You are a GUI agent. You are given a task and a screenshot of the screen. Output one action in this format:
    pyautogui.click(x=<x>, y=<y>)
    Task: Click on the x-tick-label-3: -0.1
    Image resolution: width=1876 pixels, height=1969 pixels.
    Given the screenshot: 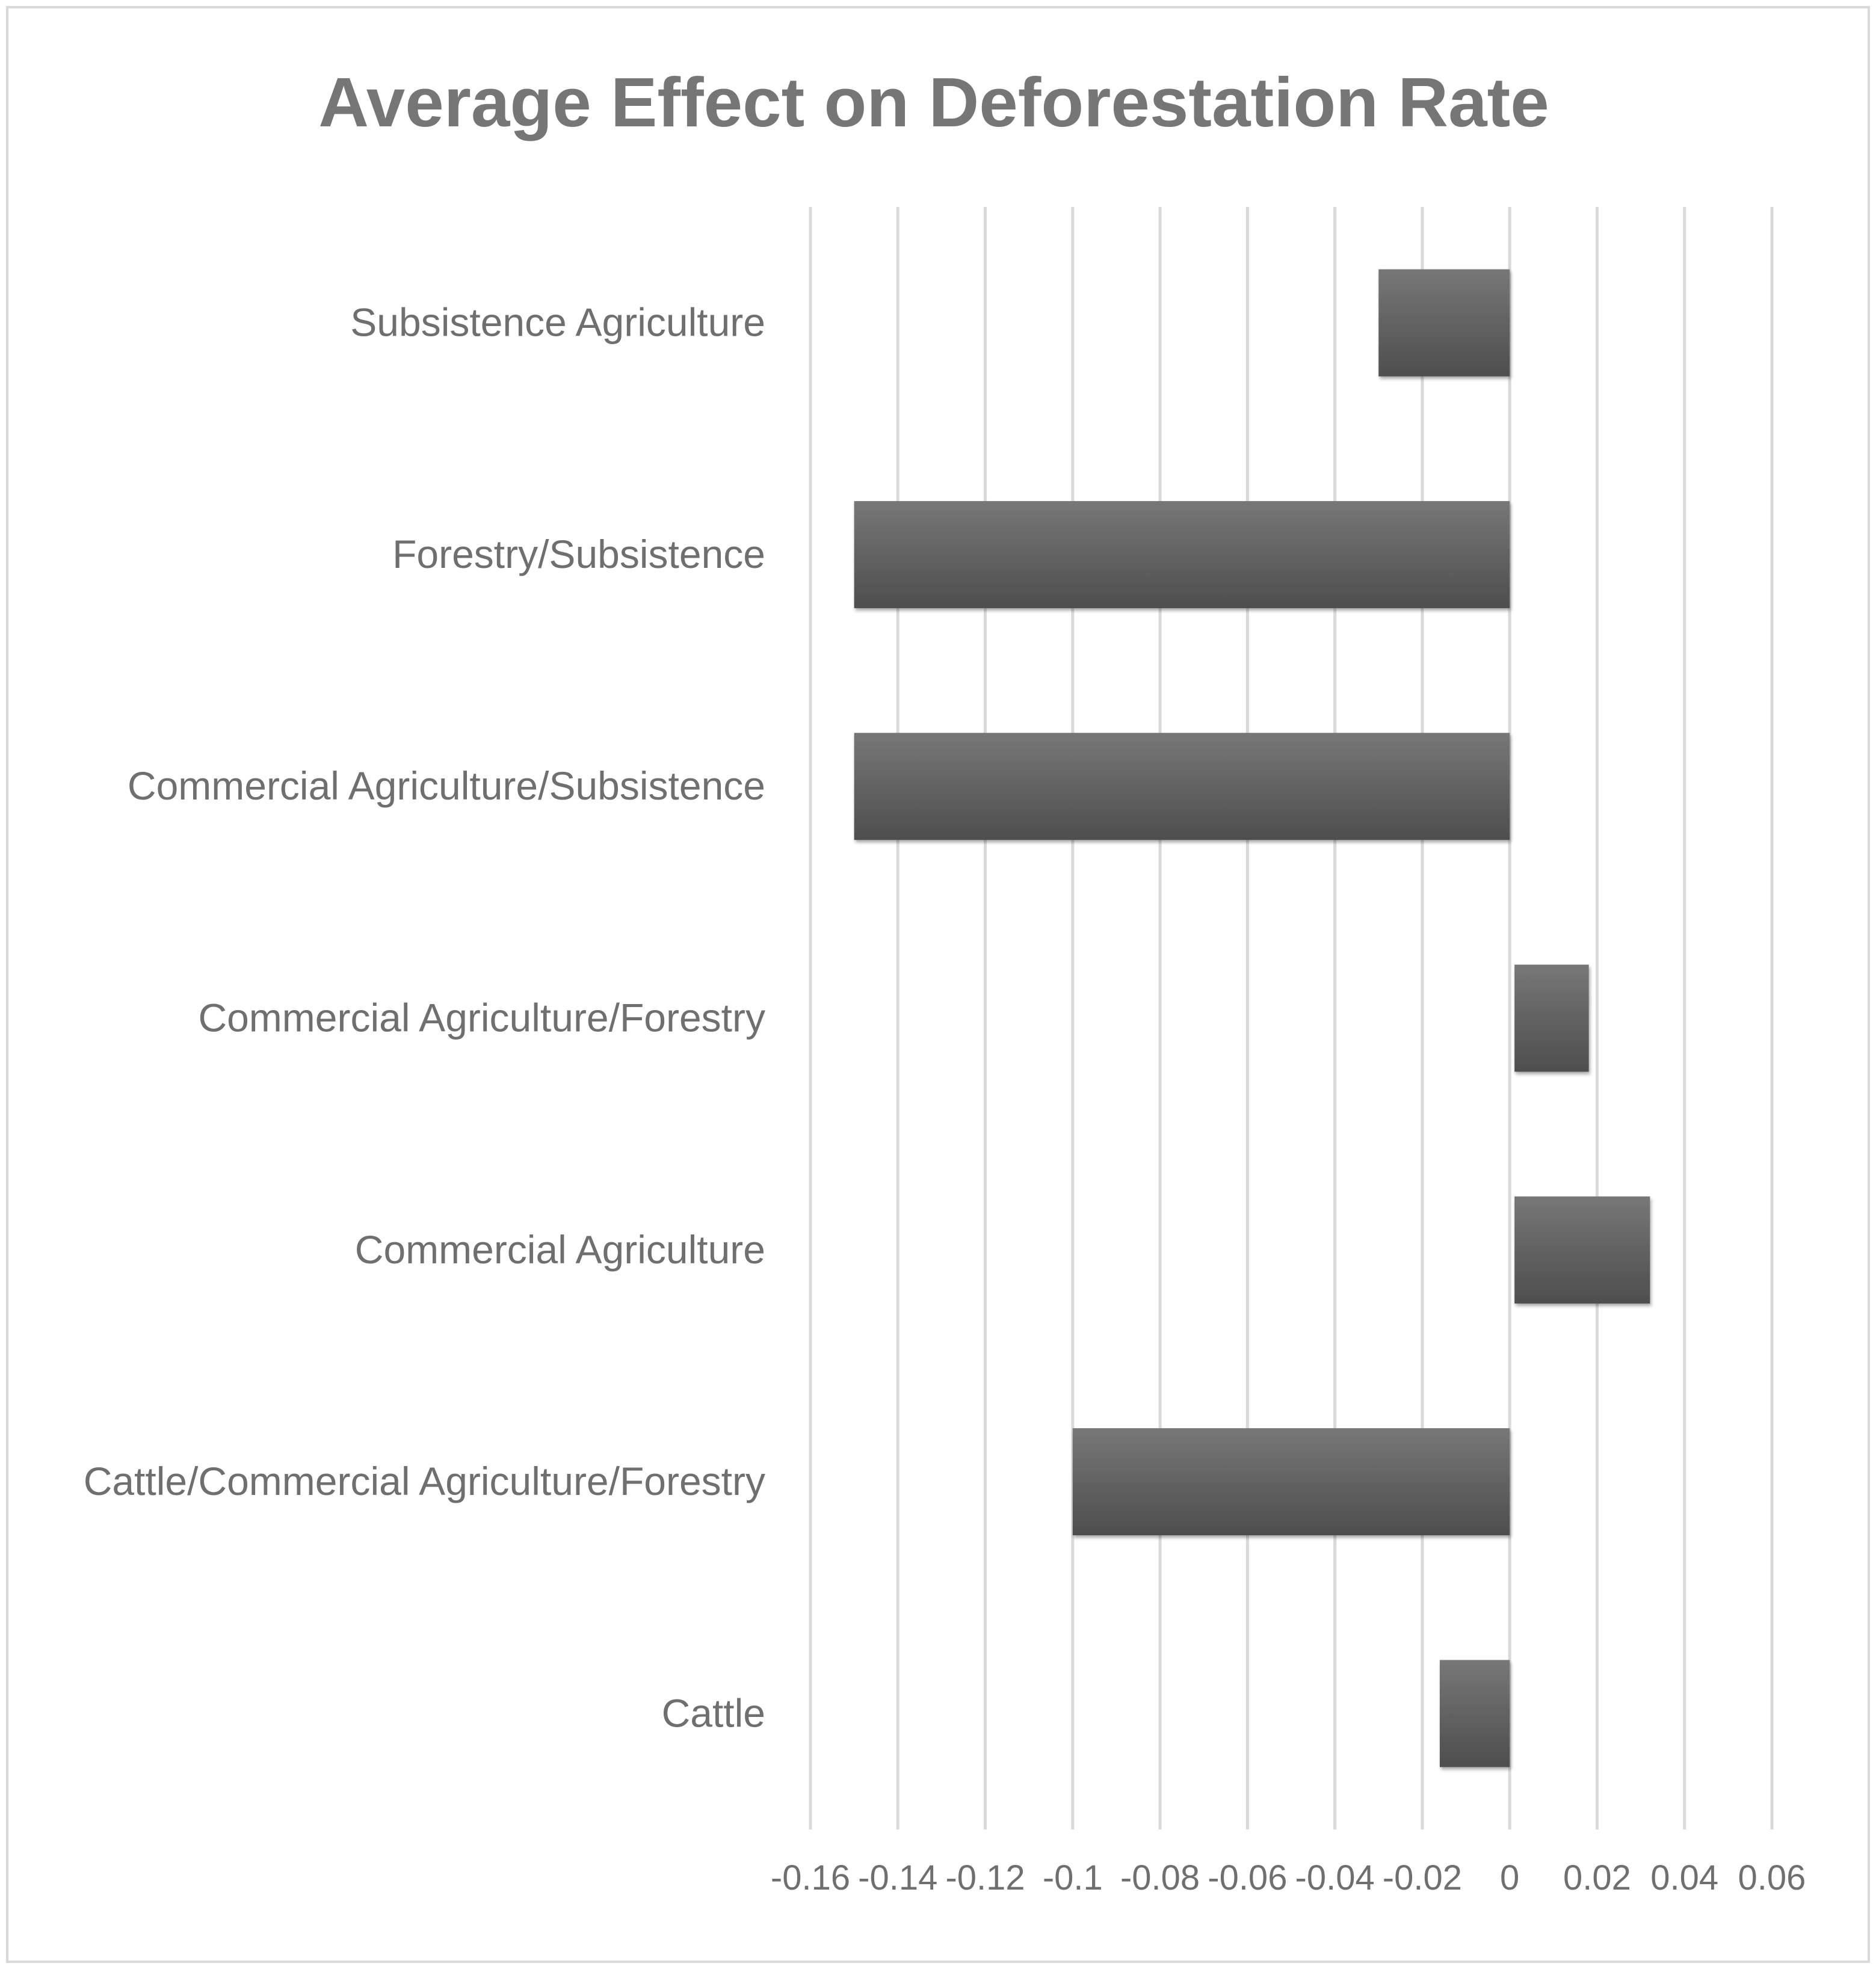 What is the action you would take?
    pyautogui.click(x=1073, y=1878)
    